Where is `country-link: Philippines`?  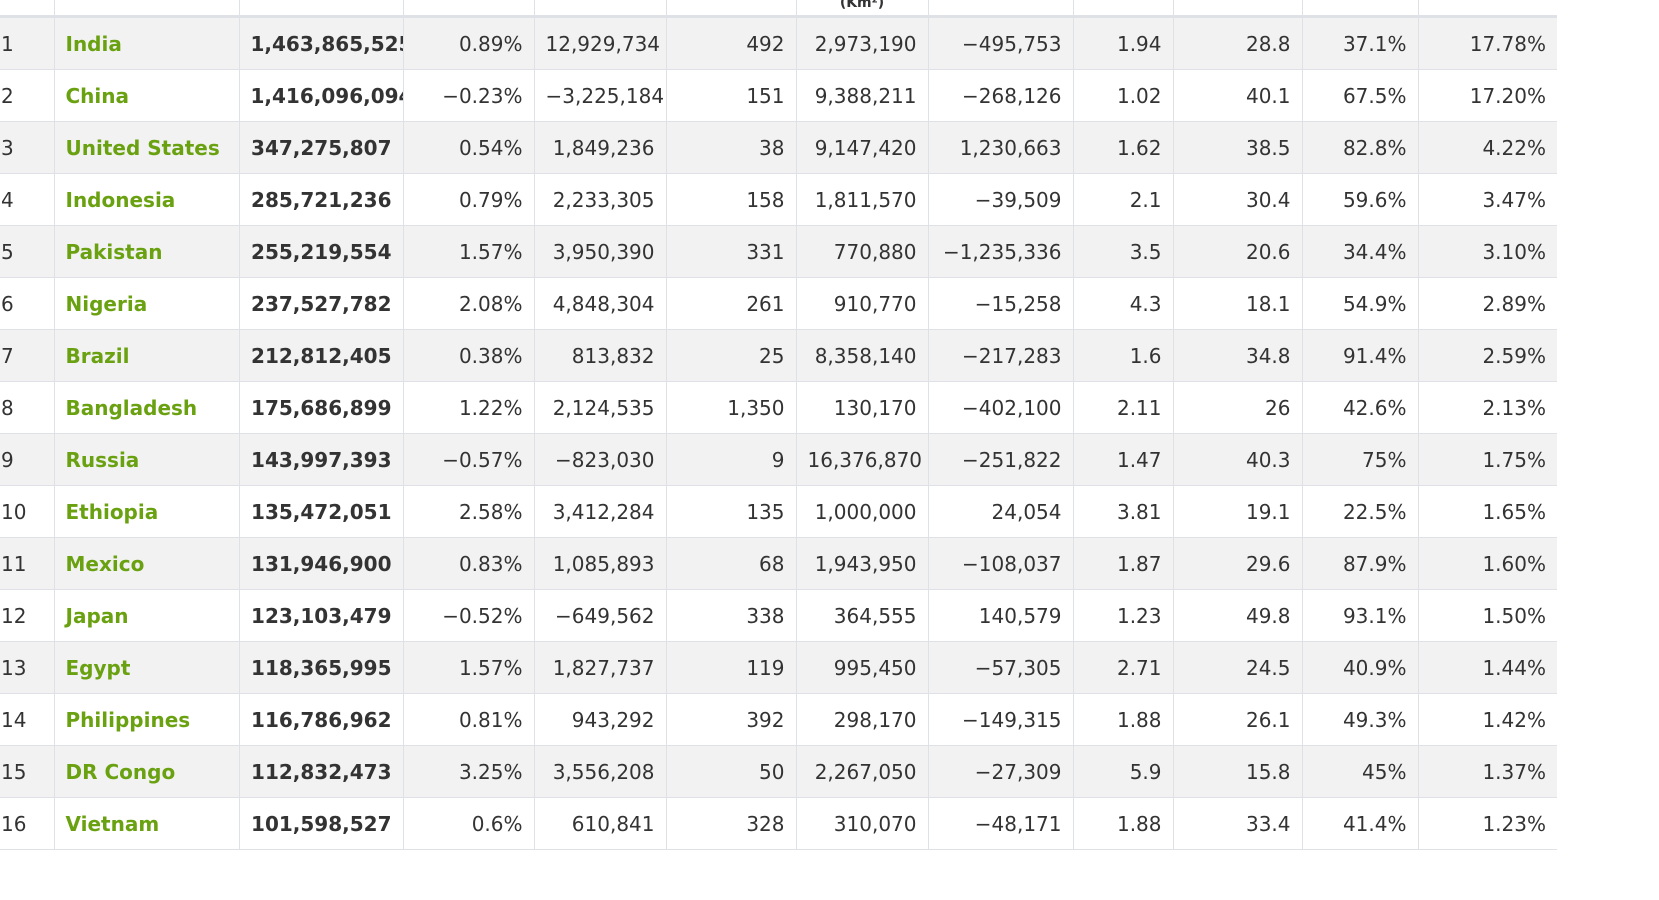
country-link: Philippines is located at coordinates (128, 719).